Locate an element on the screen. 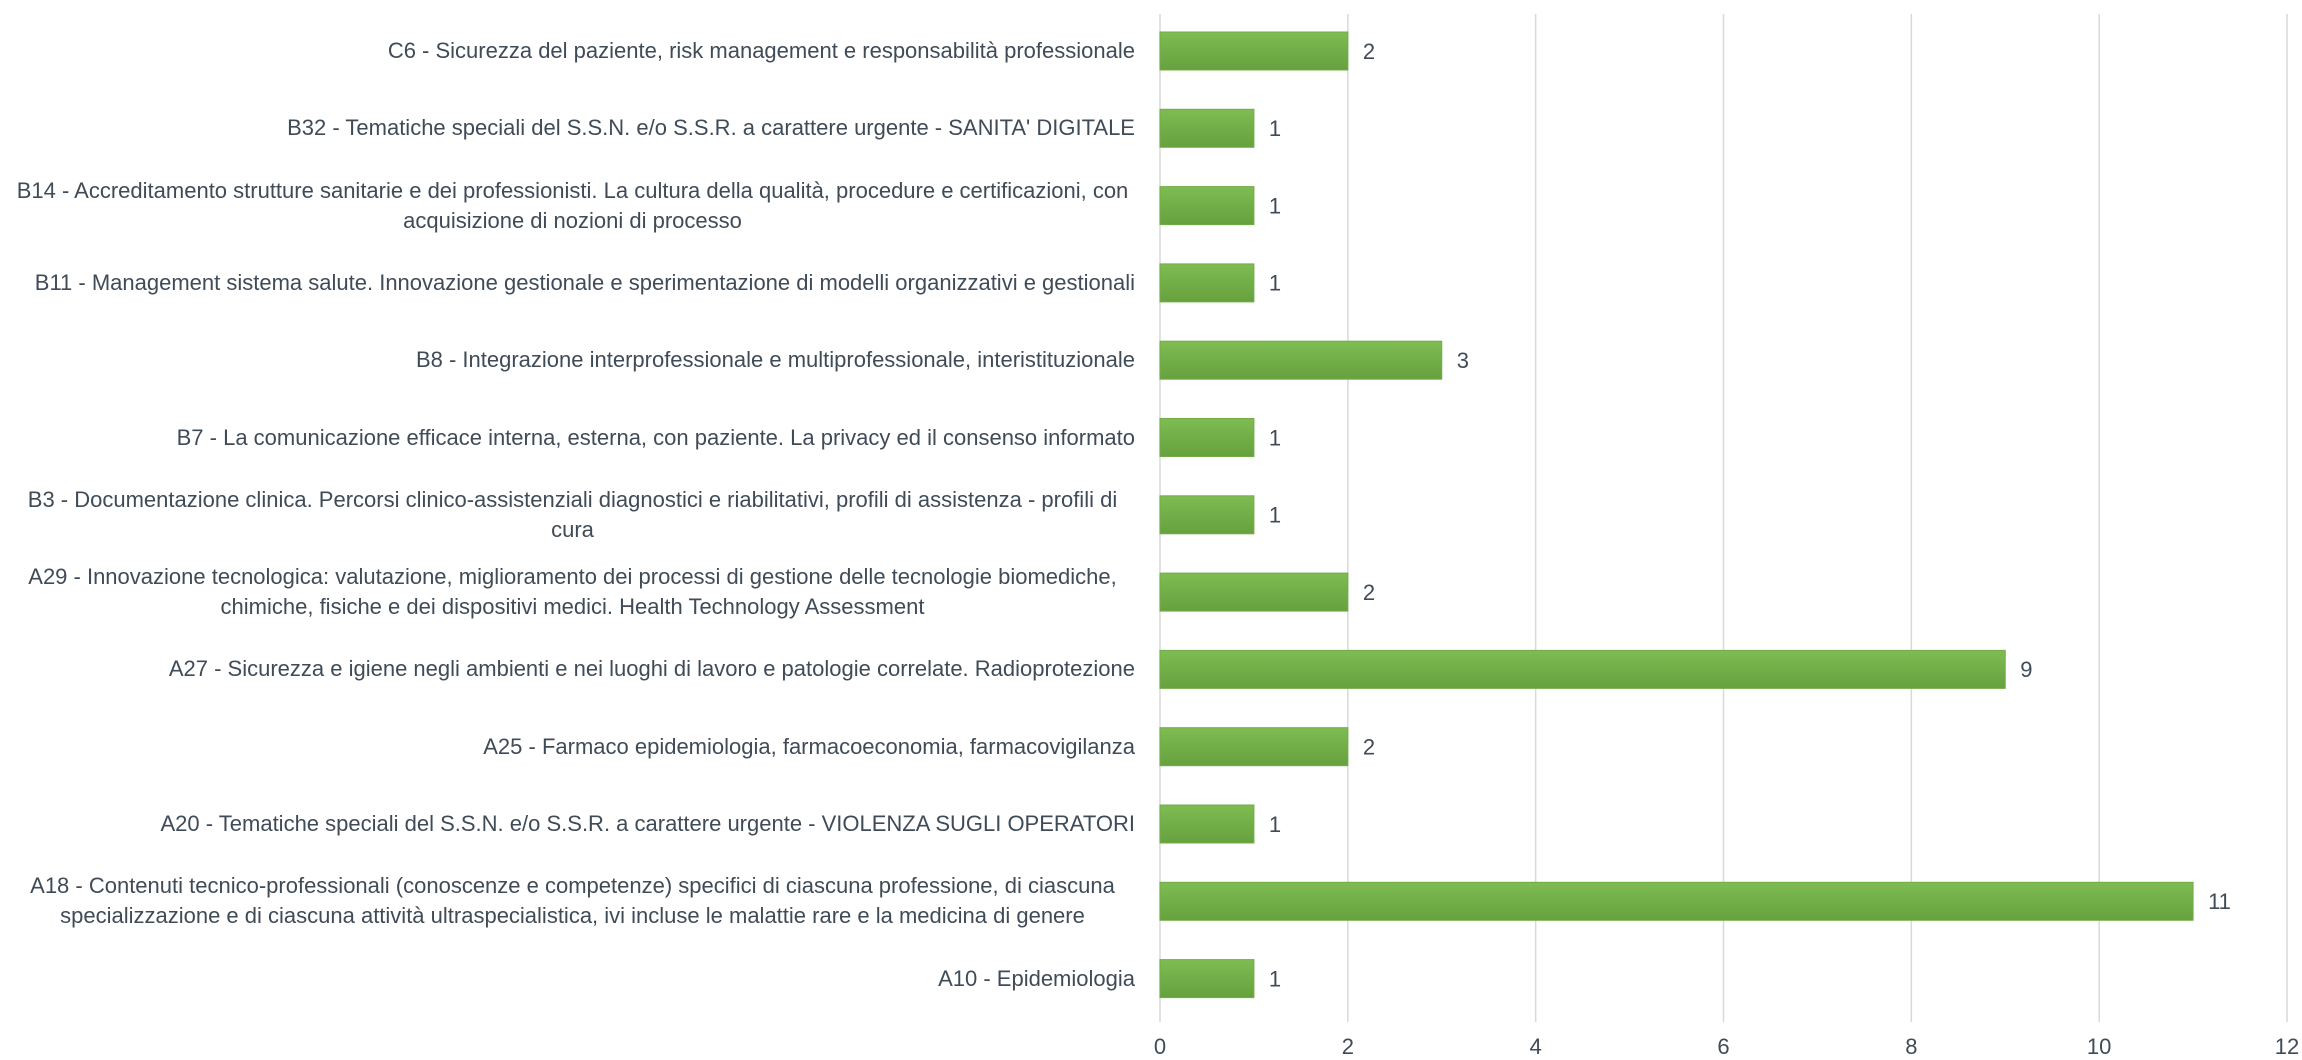  value-label: 9 is located at coordinates (2026, 669).